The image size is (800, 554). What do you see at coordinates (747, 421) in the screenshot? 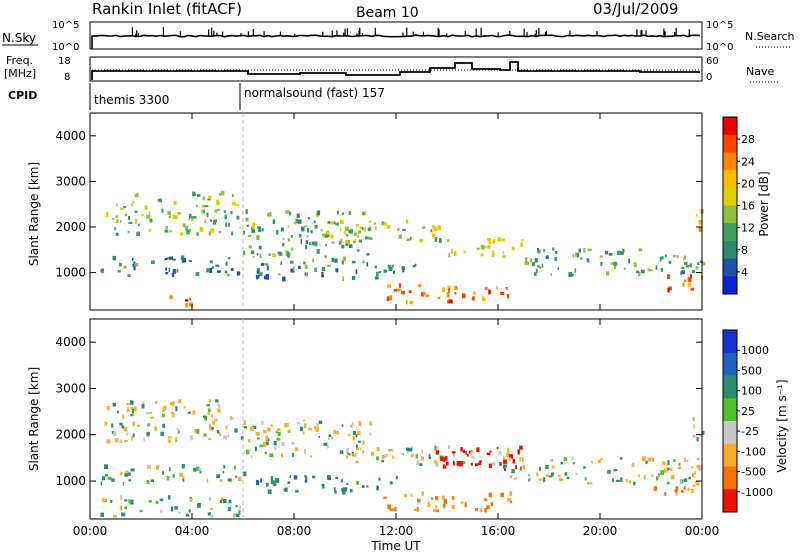
I see `velocity-colorbar: 1000 500 100 25 -25 -100 -500 -1000` at bounding box center [747, 421].